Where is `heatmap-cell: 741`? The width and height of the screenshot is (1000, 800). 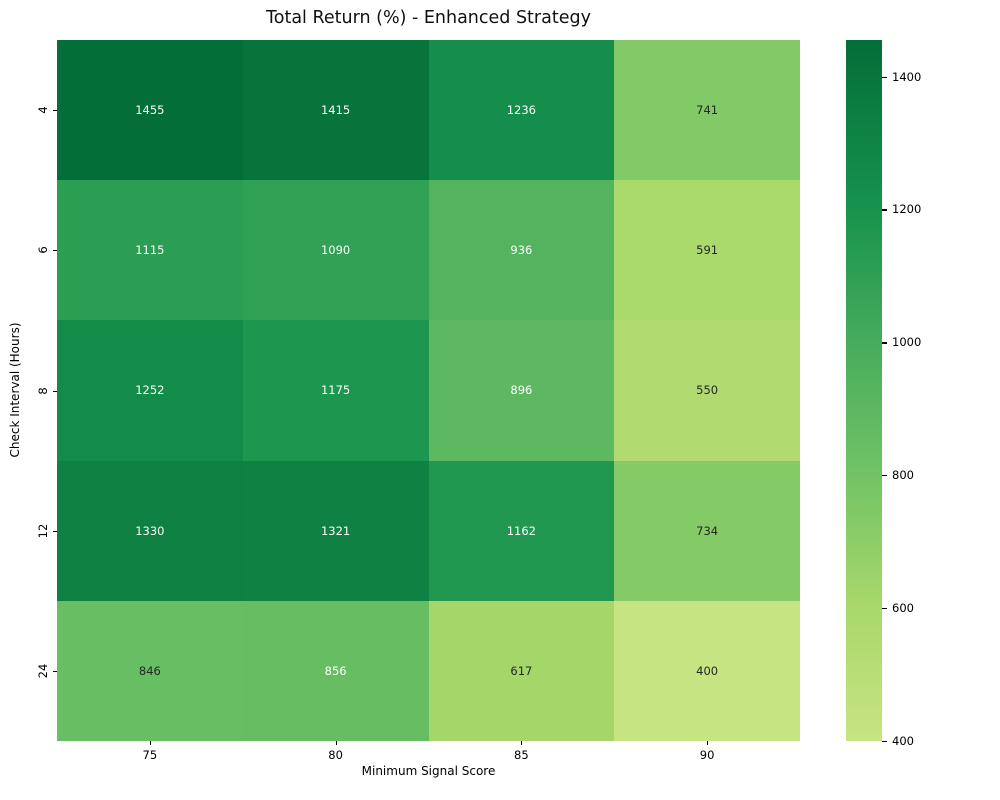 heatmap-cell: 741 is located at coordinates (707, 110).